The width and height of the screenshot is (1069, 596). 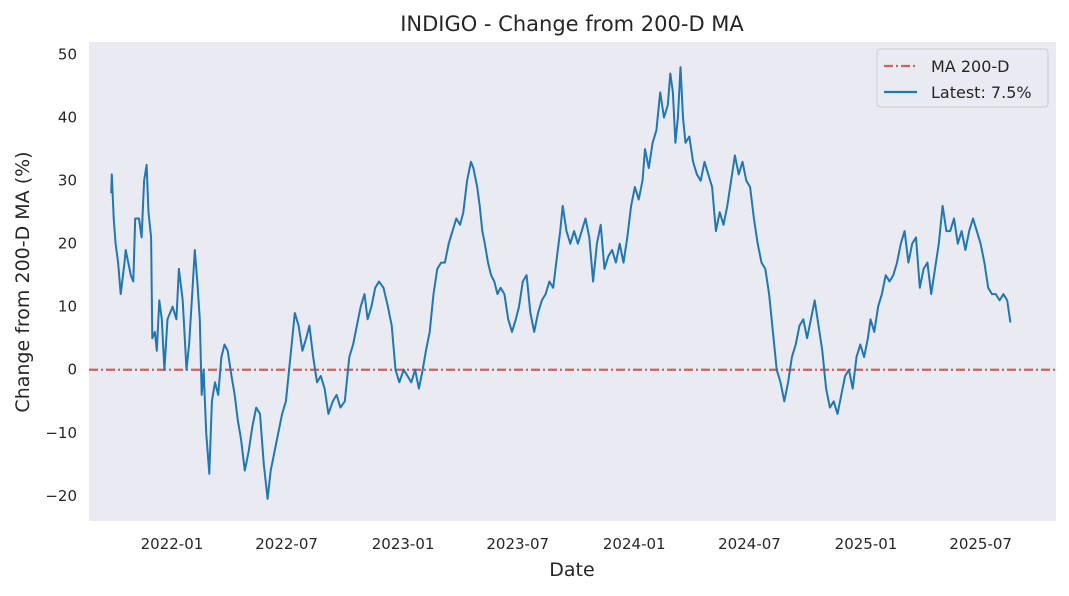 I want to click on x-tick-label: 2025-07, so click(x=980, y=544).